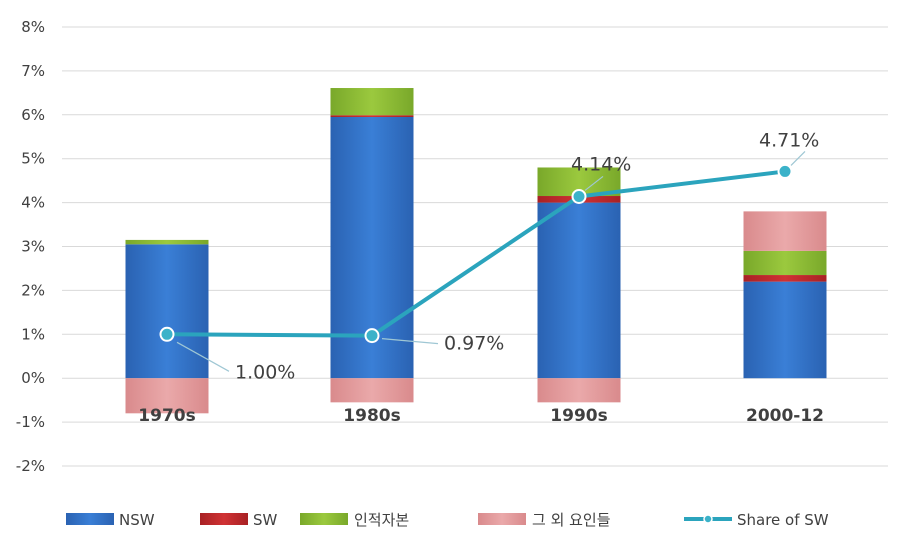  What do you see at coordinates (785, 416) in the screenshot?
I see `x-tick-label: 2000-12` at bounding box center [785, 416].